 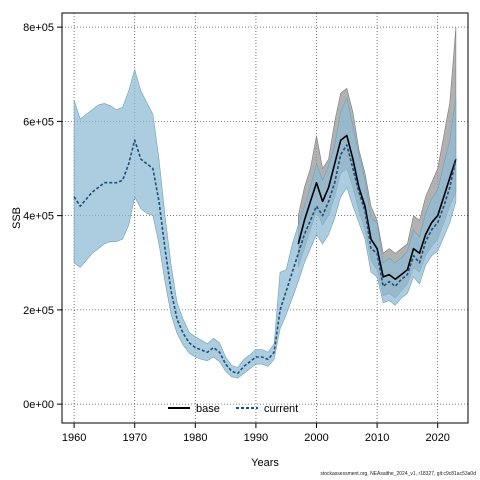 I want to click on legend-base-label: base, so click(x=208, y=409).